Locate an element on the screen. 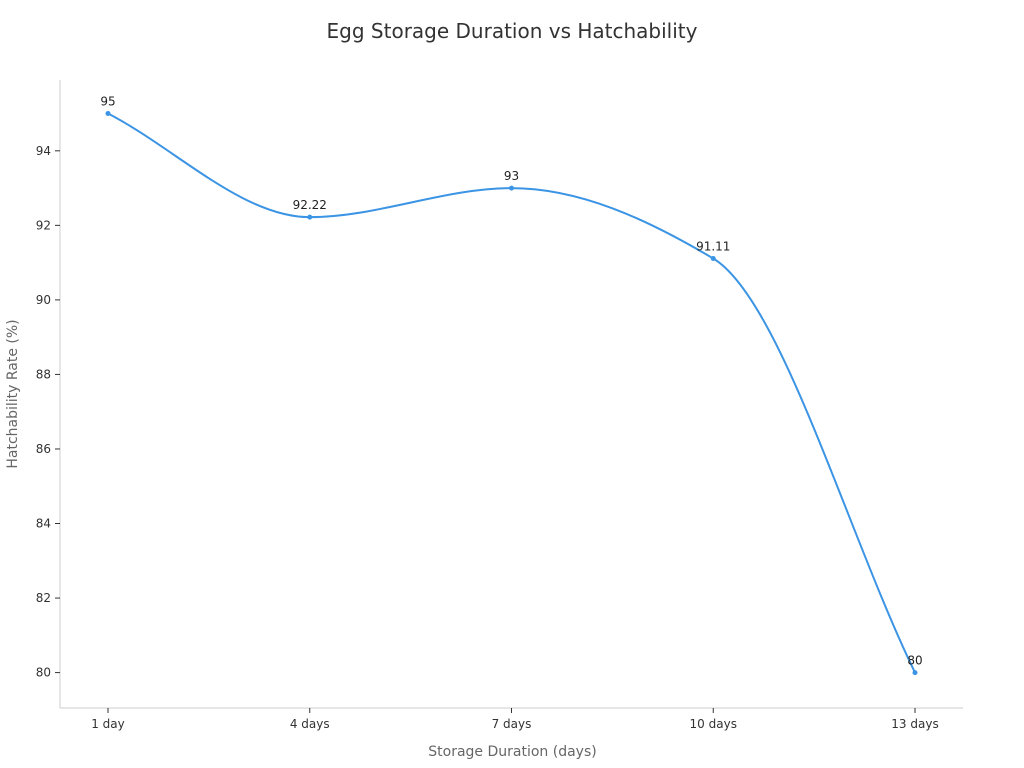 The height and width of the screenshot is (768, 1024). y-tick-label: 82 is located at coordinates (43, 598).